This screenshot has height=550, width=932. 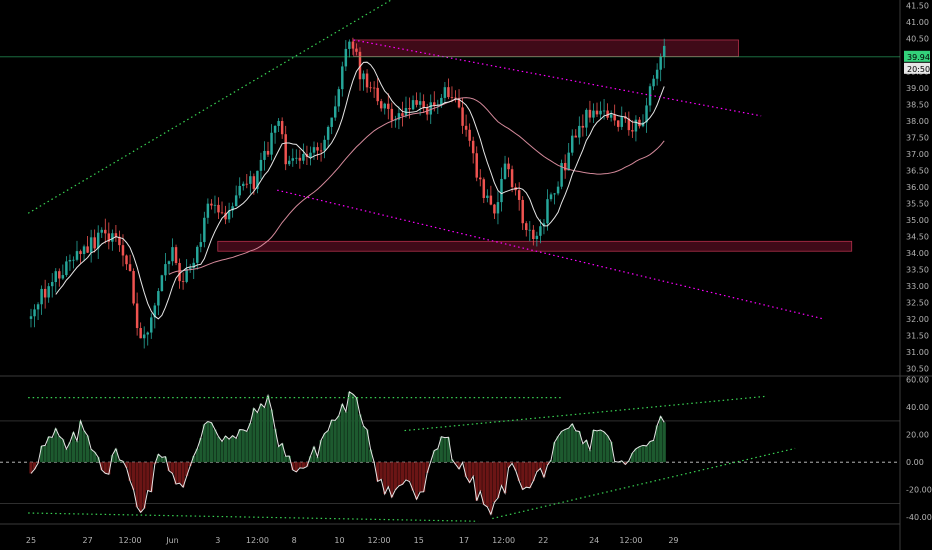 I want to click on last-price-label: 39.94, so click(x=918, y=57).